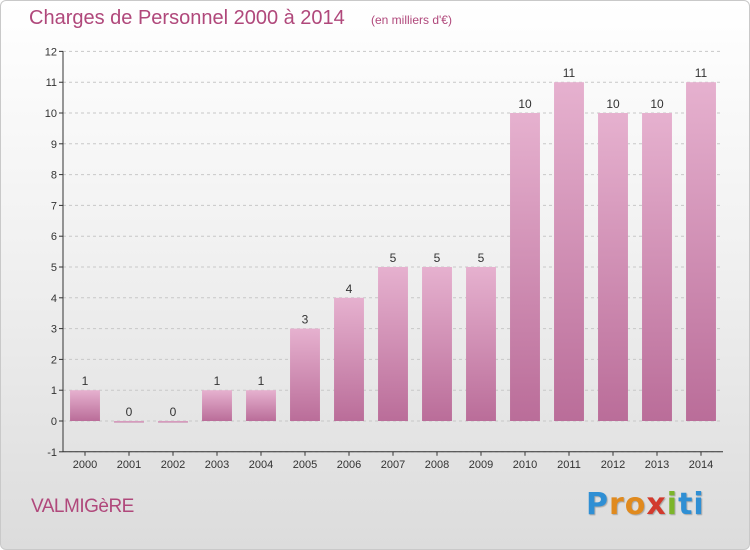 The height and width of the screenshot is (550, 750). Describe the element at coordinates (613, 465) in the screenshot. I see `x-tick-label: 2012` at that location.